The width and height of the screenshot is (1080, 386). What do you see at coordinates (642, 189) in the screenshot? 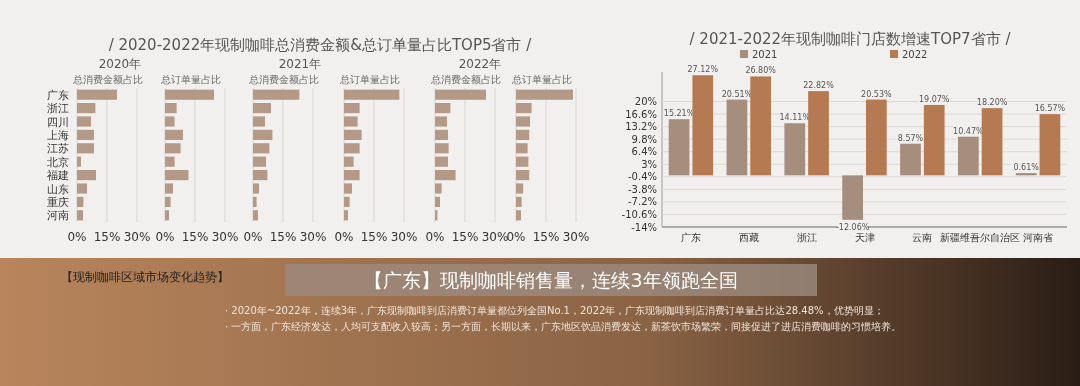
I see `y-tick-label: -3.8%` at bounding box center [642, 189].